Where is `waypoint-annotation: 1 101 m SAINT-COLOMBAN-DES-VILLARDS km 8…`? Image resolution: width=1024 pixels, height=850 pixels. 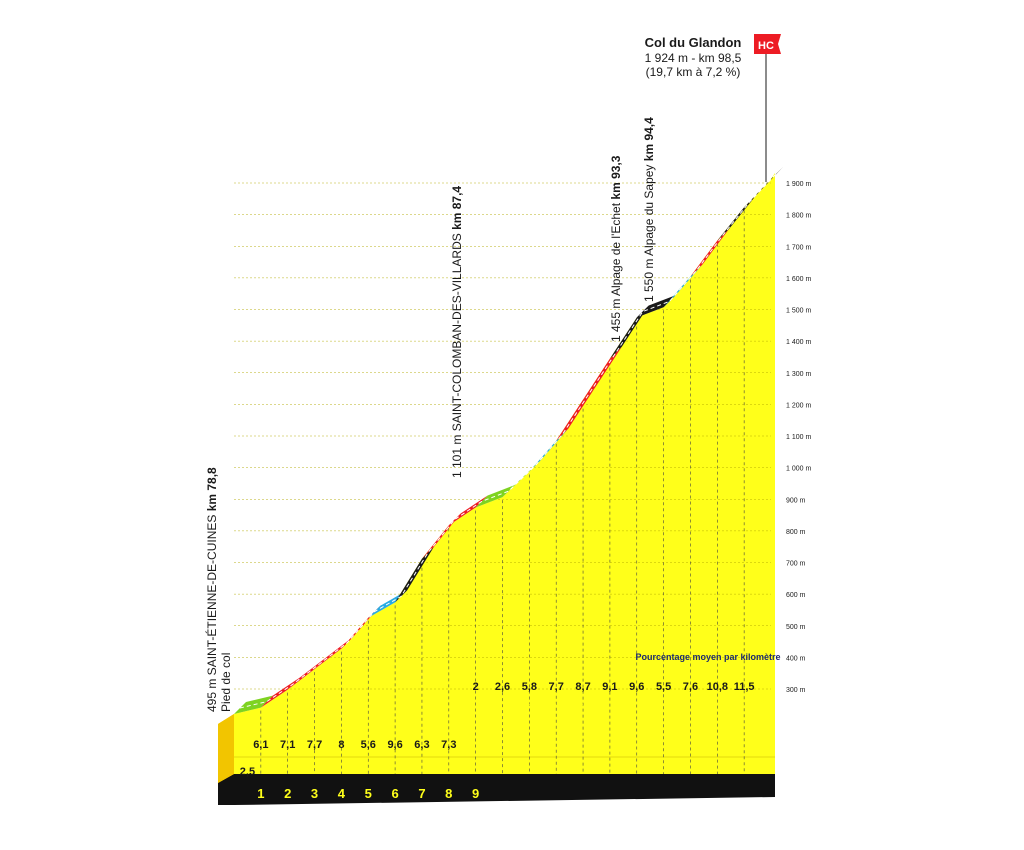
waypoint-annotation: 1 101 m SAINT-COLOMBAN-DES-VILLARDS km 8… is located at coordinates (553, 297).